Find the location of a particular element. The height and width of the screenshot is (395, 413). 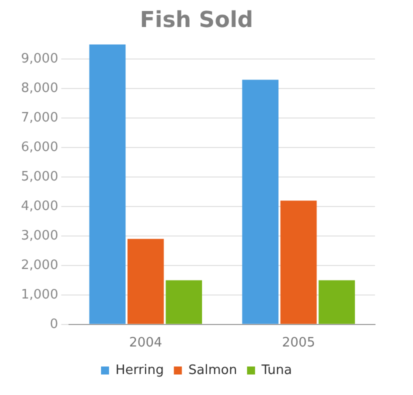

legend-label: Tuna is located at coordinates (276, 370).